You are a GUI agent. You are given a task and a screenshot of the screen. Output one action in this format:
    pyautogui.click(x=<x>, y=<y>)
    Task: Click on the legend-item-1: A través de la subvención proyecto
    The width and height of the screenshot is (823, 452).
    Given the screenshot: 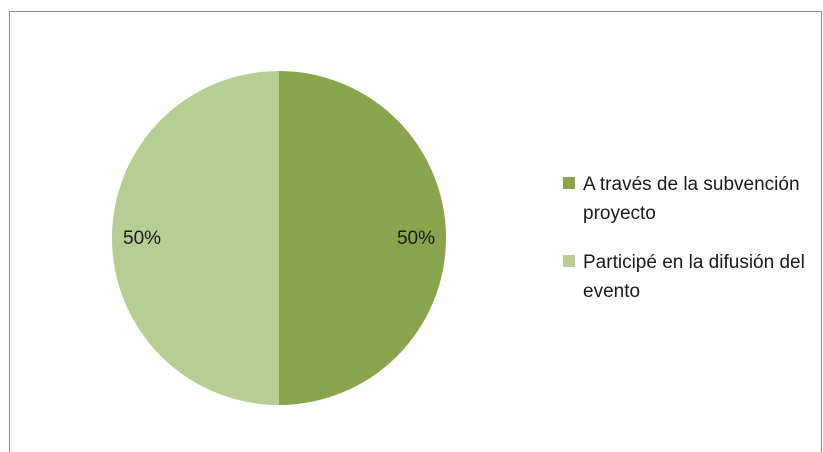 What is the action you would take?
    pyautogui.click(x=690, y=199)
    